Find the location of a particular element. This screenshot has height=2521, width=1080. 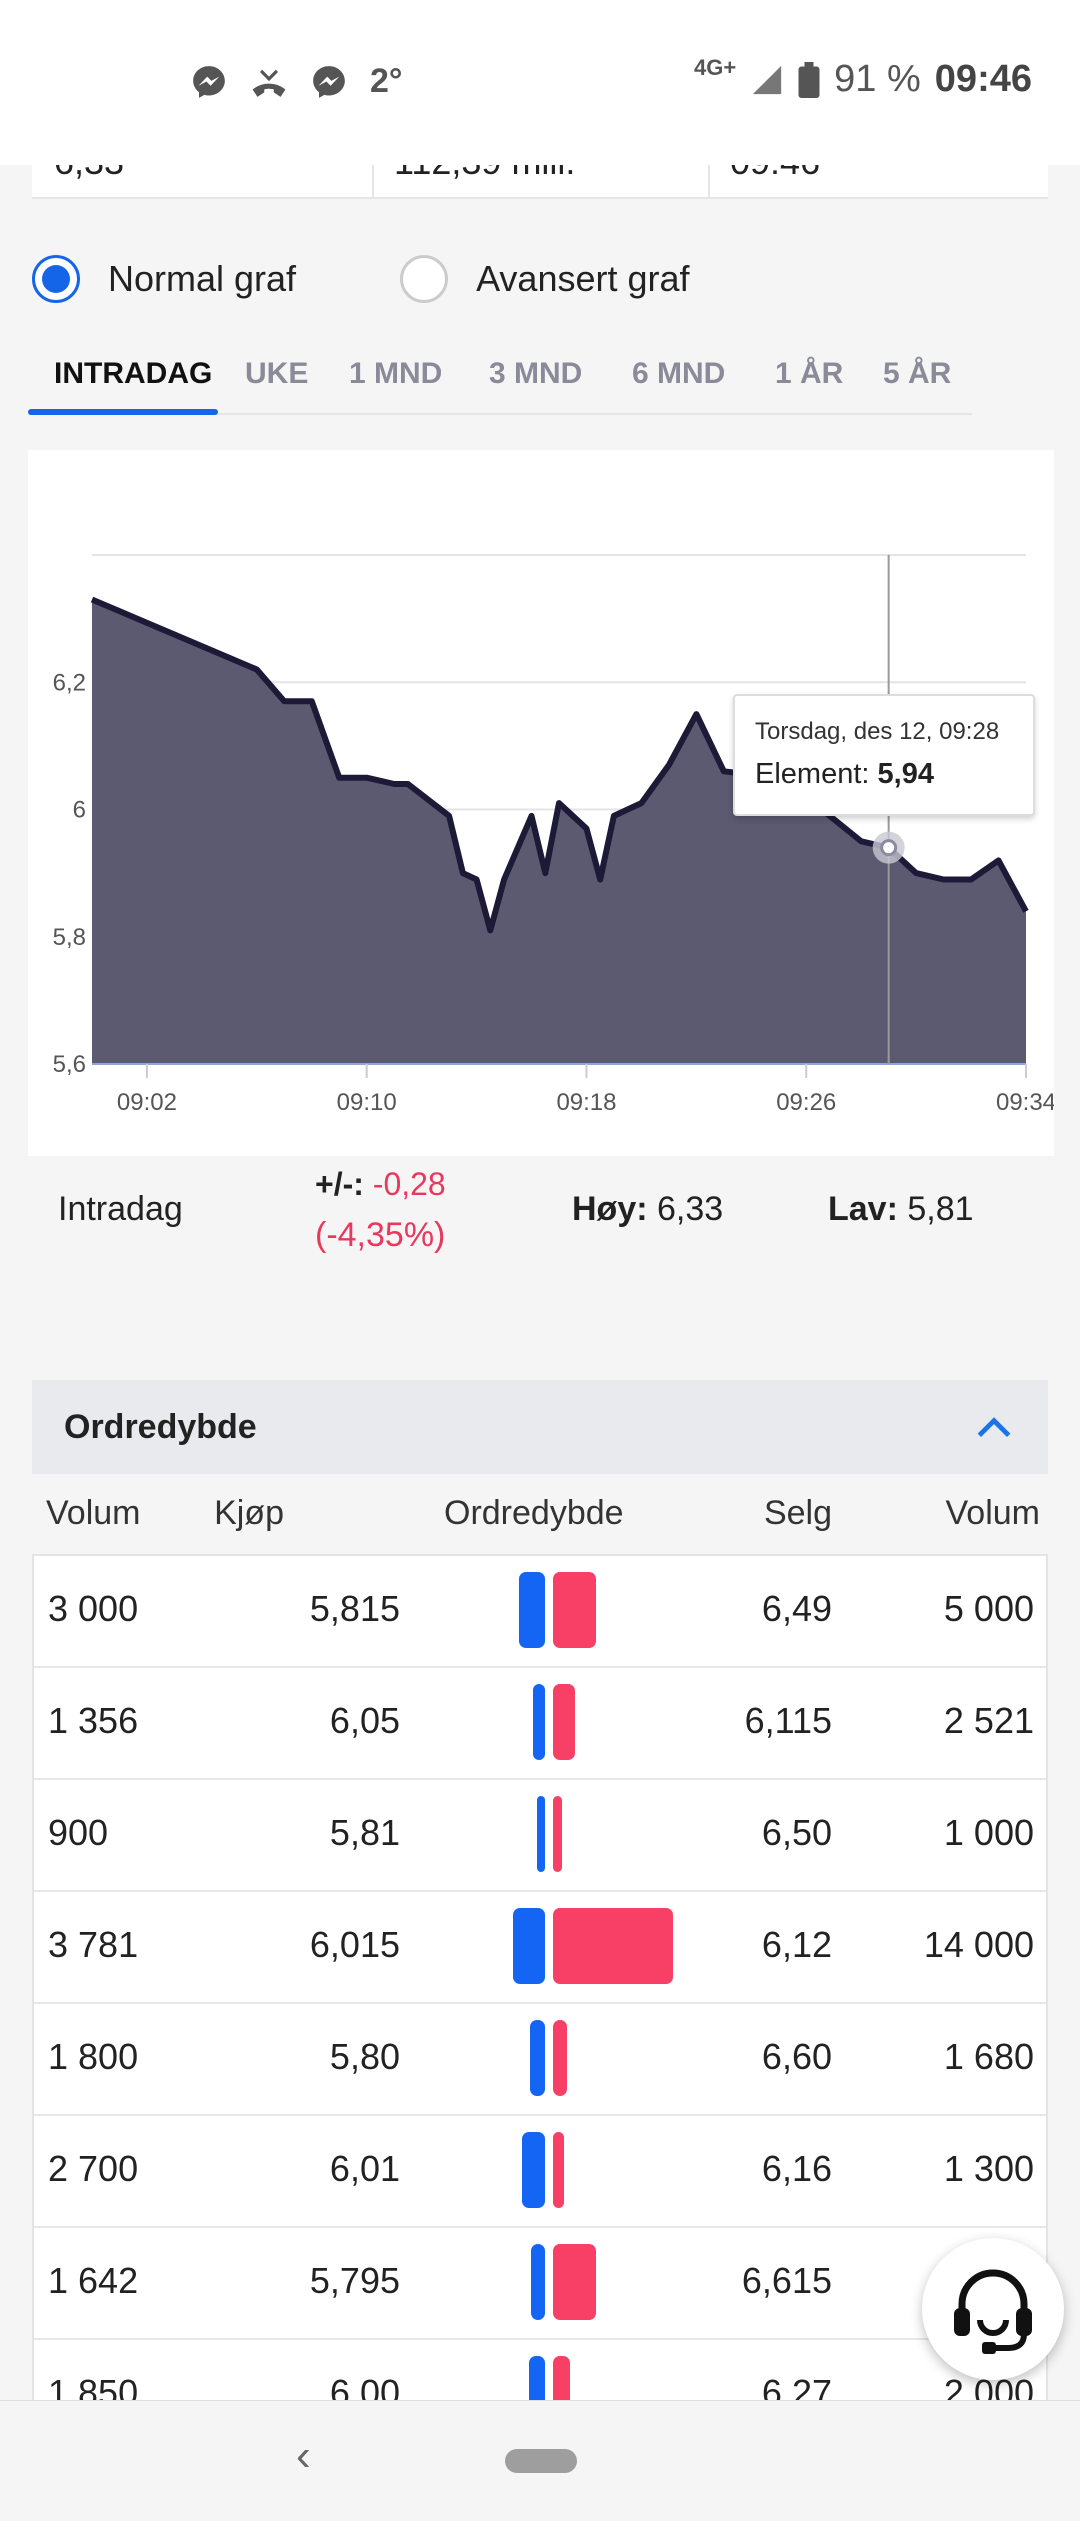

sell-price-cell: 6,12 is located at coordinates (796, 1944).